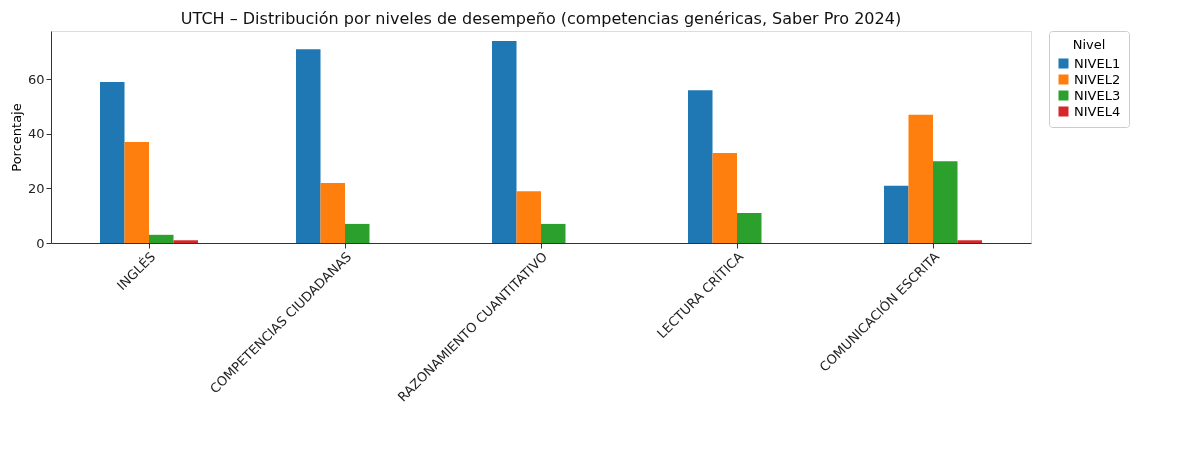 This screenshot has height=462, width=1200. Describe the element at coordinates (1097, 63) in the screenshot. I see `legend-label: NIVEL1` at that location.